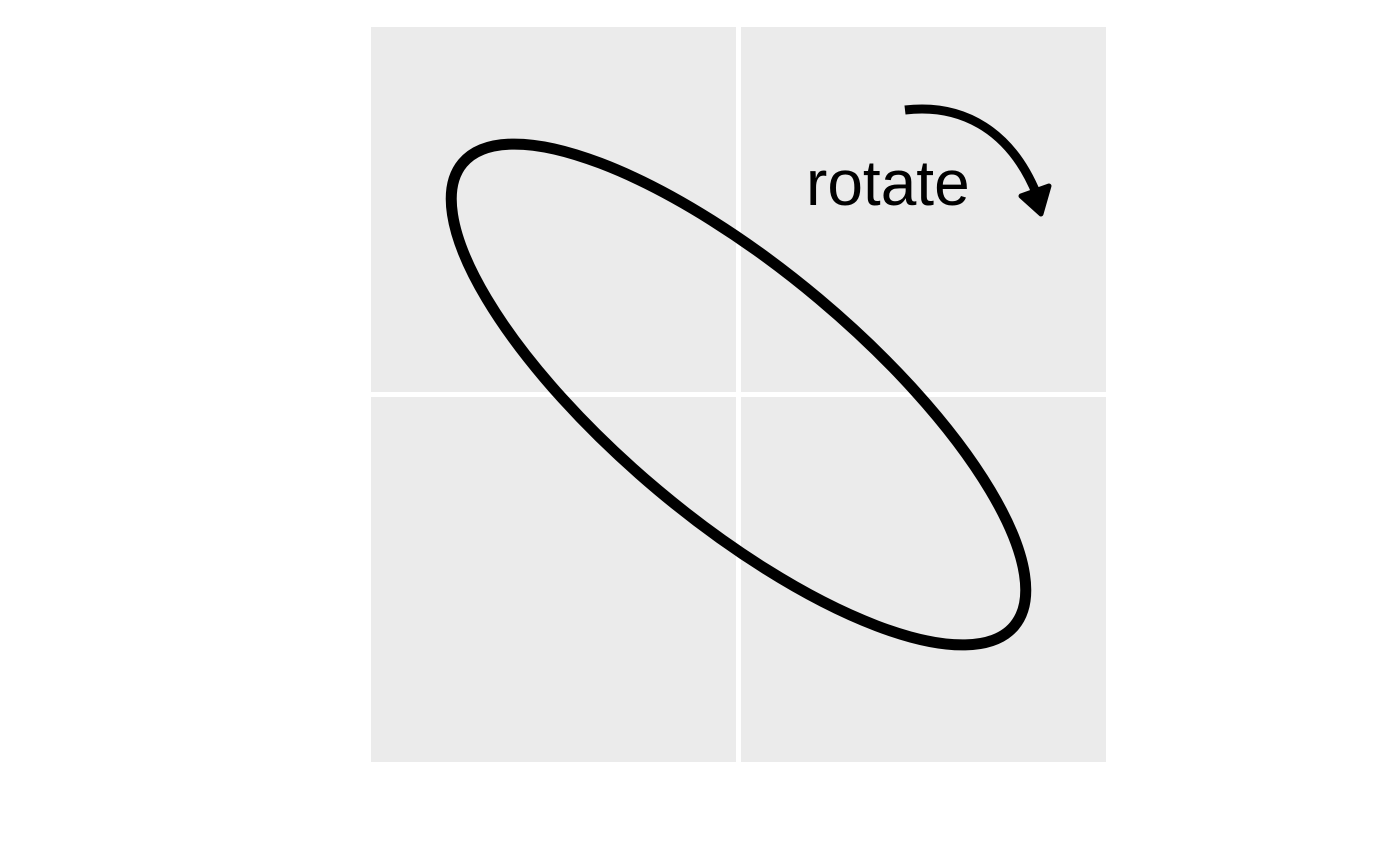 This screenshot has width=1400, height=865. What do you see at coordinates (973, 150) in the screenshot?
I see `arrow-arc` at bounding box center [973, 150].